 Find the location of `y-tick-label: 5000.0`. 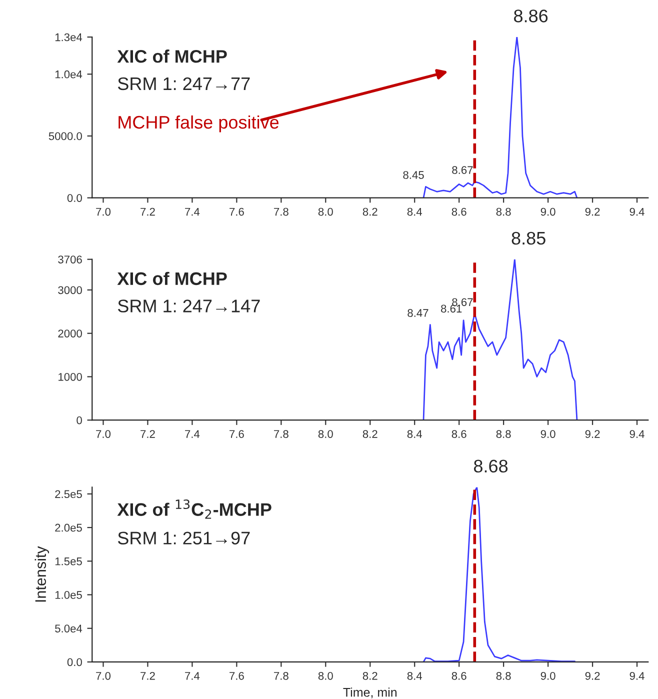

y-tick-label: 5000.0 is located at coordinates (65, 136).